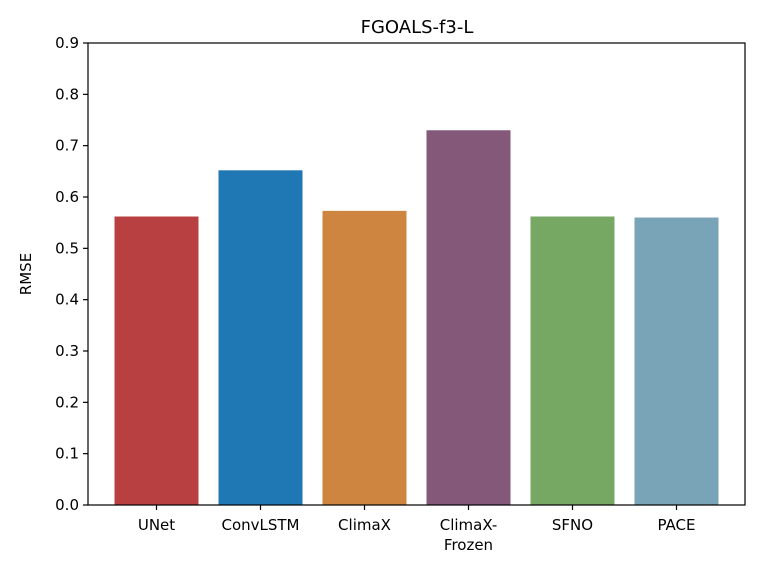 The width and height of the screenshot is (761, 571). I want to click on x-tick-label-line: ClimaX, so click(364, 525).